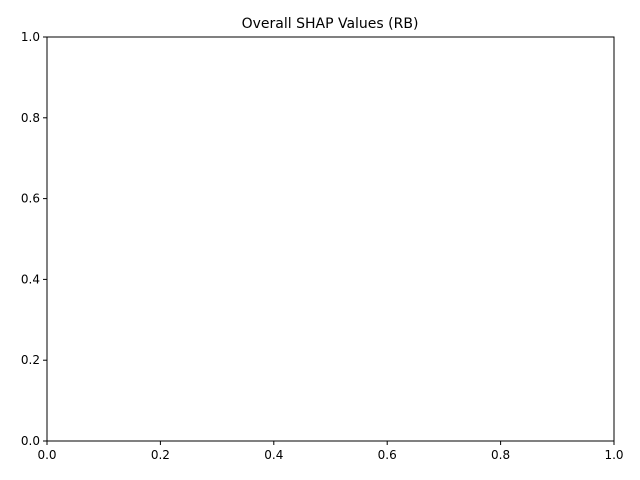  Describe the element at coordinates (500, 455) in the screenshot. I see `x-tick-label: 0.8` at that location.